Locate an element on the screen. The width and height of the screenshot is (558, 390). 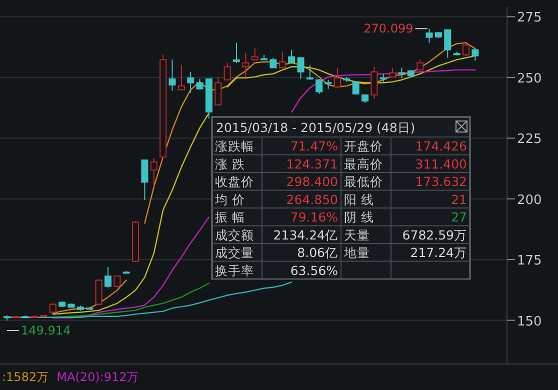
annotation: 6782.59万 is located at coordinates (434, 234).